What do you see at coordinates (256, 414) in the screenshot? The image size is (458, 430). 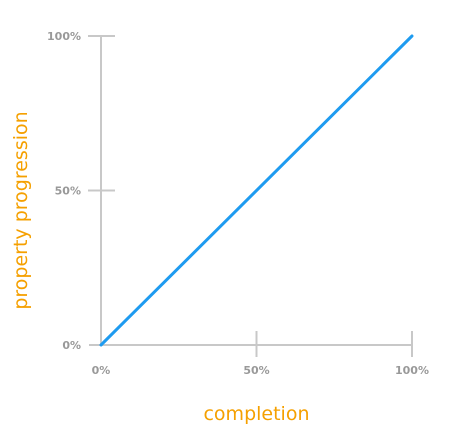 I see `x-axis-title: completion` at bounding box center [256, 414].